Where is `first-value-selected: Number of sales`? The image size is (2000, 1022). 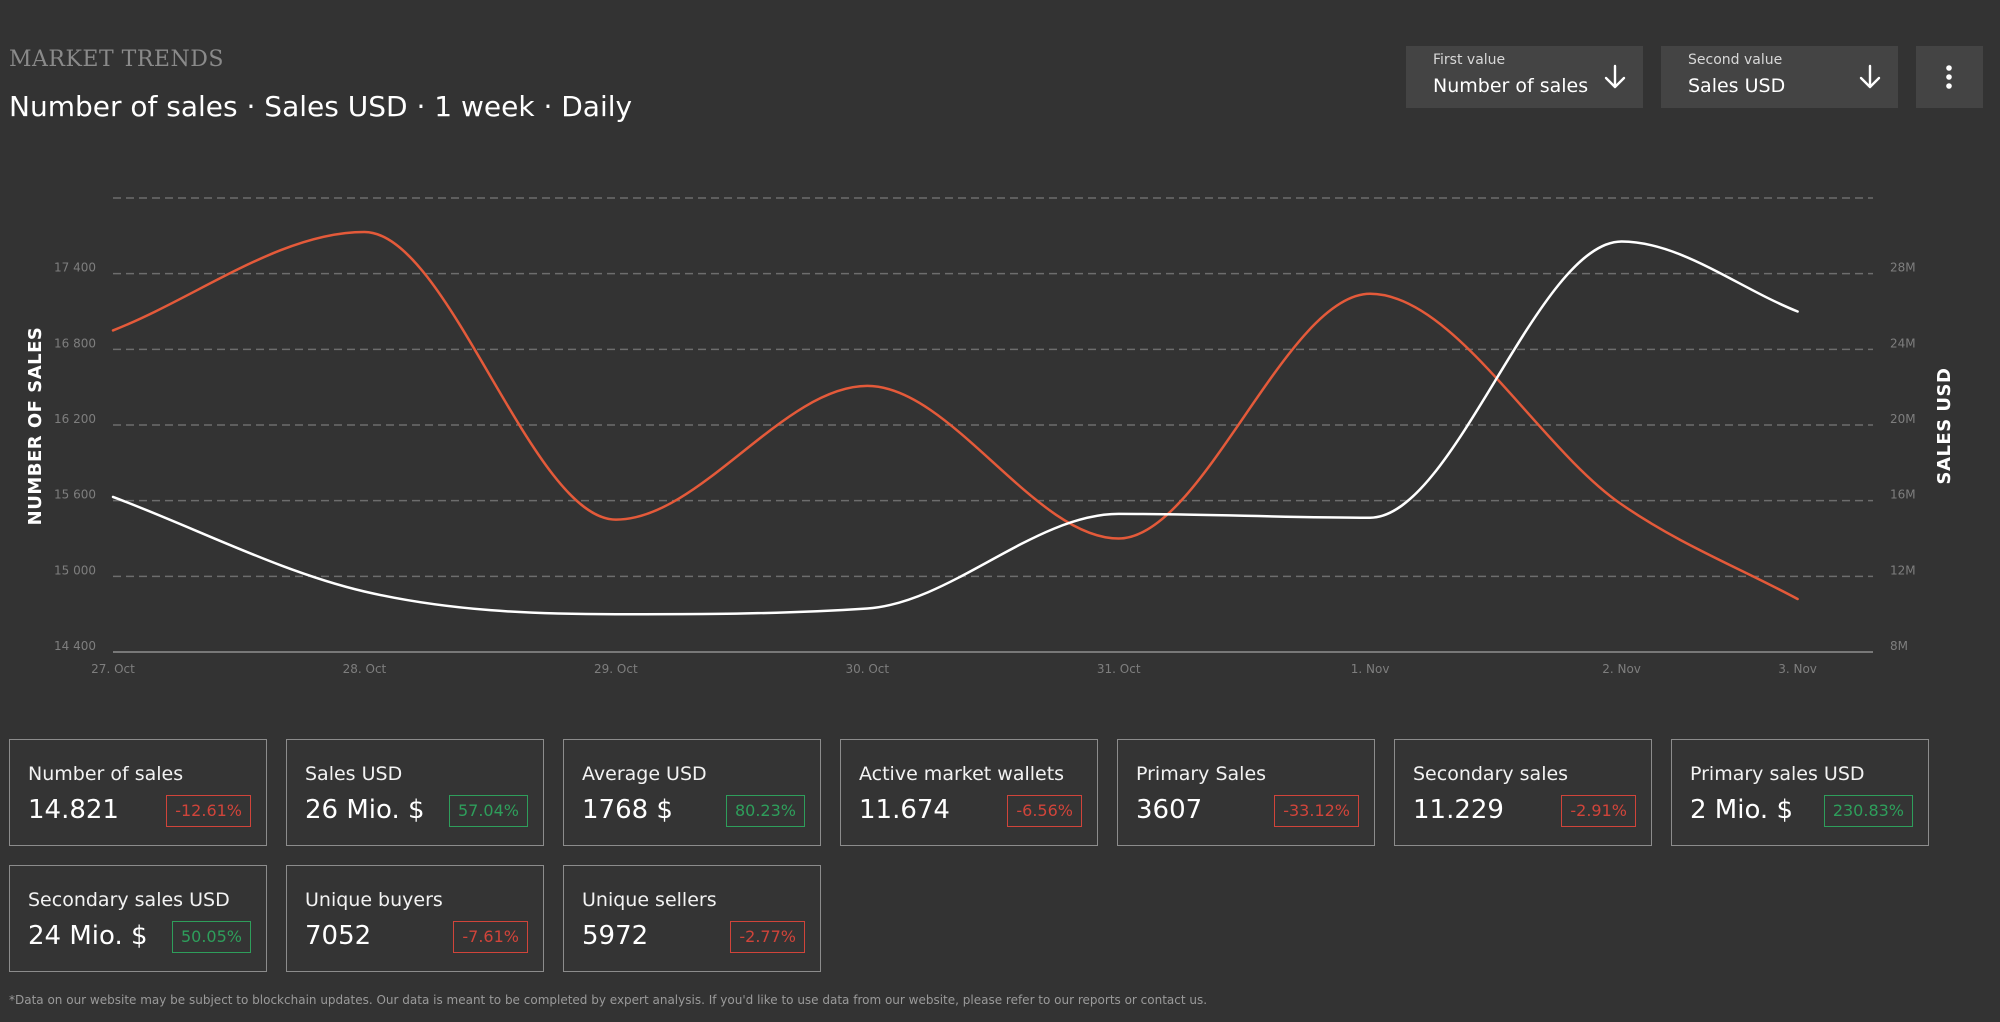
first-value-selected: Number of sales is located at coordinates (1511, 86).